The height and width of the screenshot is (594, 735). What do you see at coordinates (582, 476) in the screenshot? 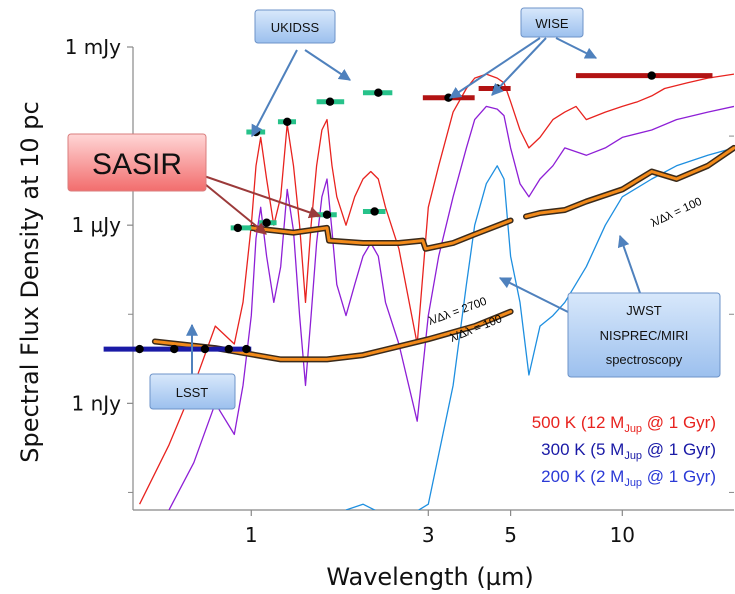
I see `legend-200k-main: 200 K (2 M` at bounding box center [582, 476].